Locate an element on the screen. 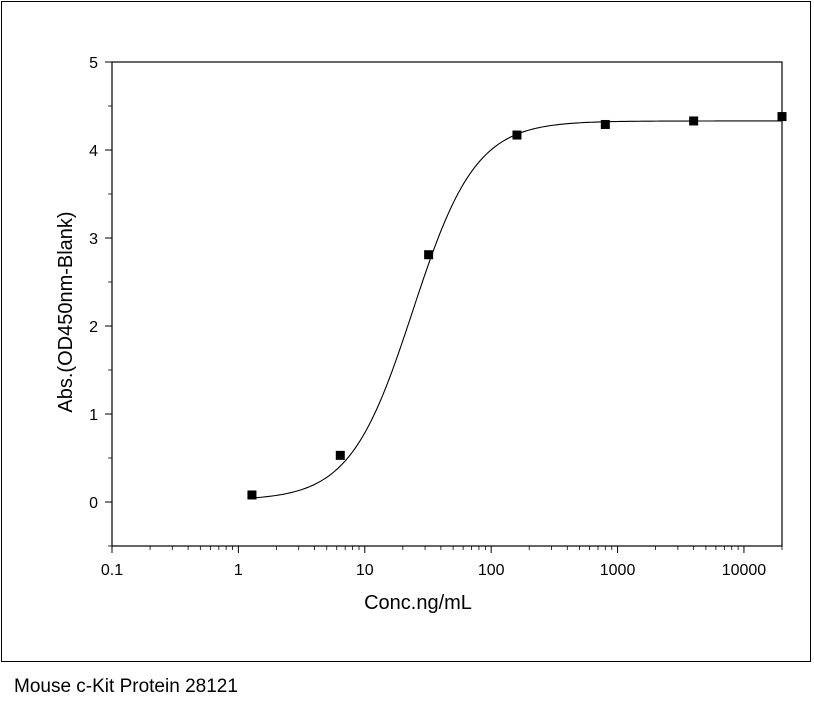  x-tick-label: 0.1 is located at coordinates (112, 570).